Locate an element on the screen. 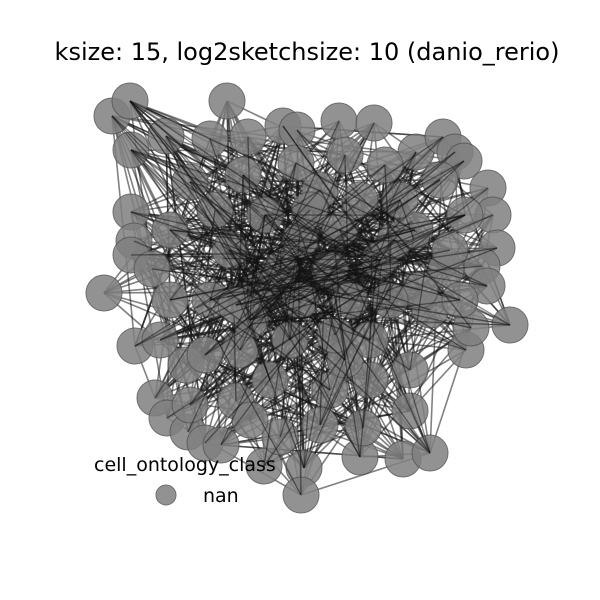 This screenshot has width=600, height=600. legend-label-nan: nan is located at coordinates (221, 496).